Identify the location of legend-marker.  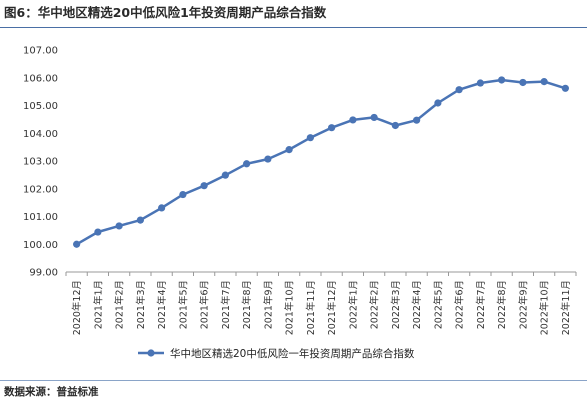
(151, 353).